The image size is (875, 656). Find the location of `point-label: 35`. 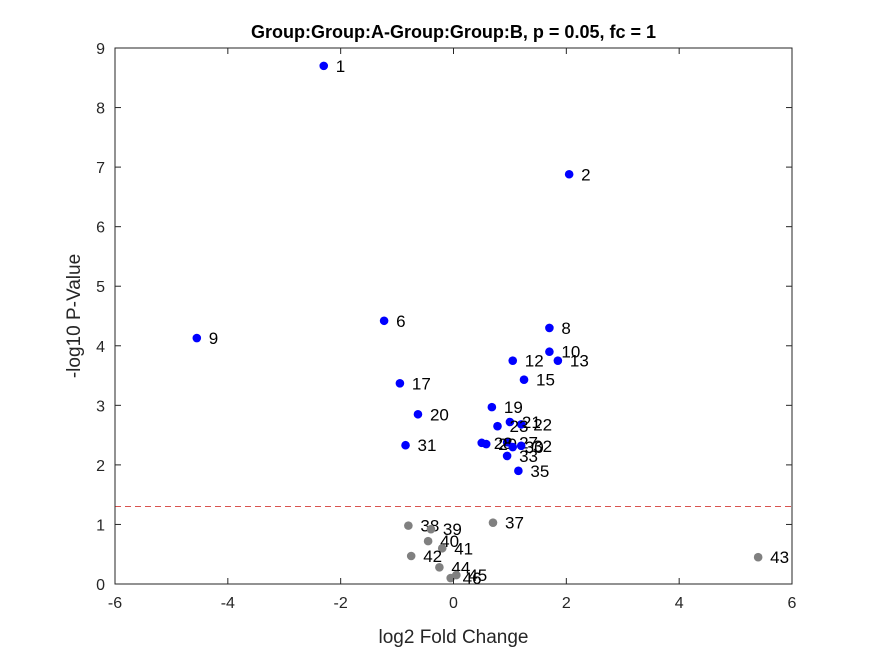

point-label: 35 is located at coordinates (539, 471).